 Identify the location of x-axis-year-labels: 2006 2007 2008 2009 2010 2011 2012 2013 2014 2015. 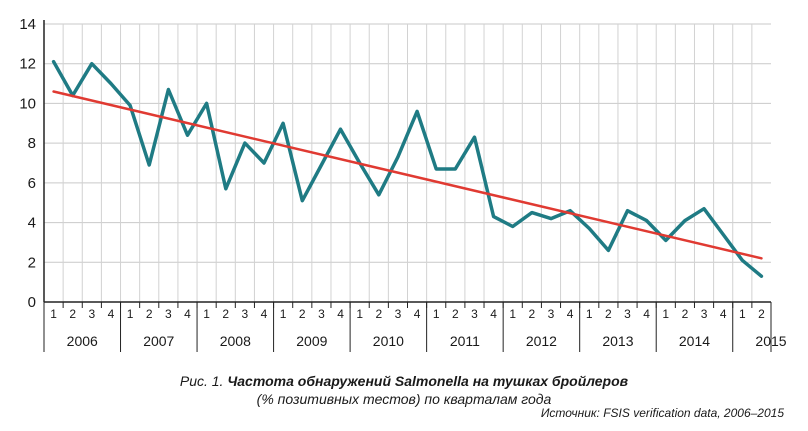
(415, 327).